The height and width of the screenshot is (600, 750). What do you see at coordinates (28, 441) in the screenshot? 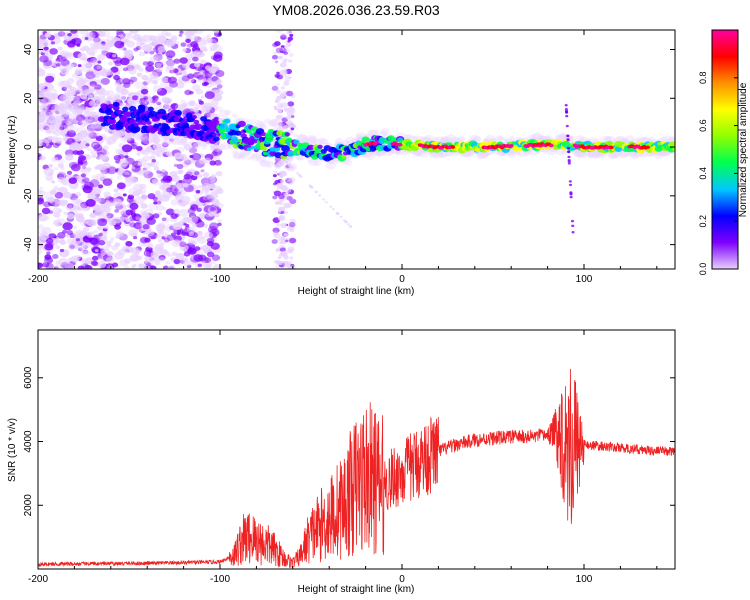
I see `y-tick-label: 4000` at bounding box center [28, 441].